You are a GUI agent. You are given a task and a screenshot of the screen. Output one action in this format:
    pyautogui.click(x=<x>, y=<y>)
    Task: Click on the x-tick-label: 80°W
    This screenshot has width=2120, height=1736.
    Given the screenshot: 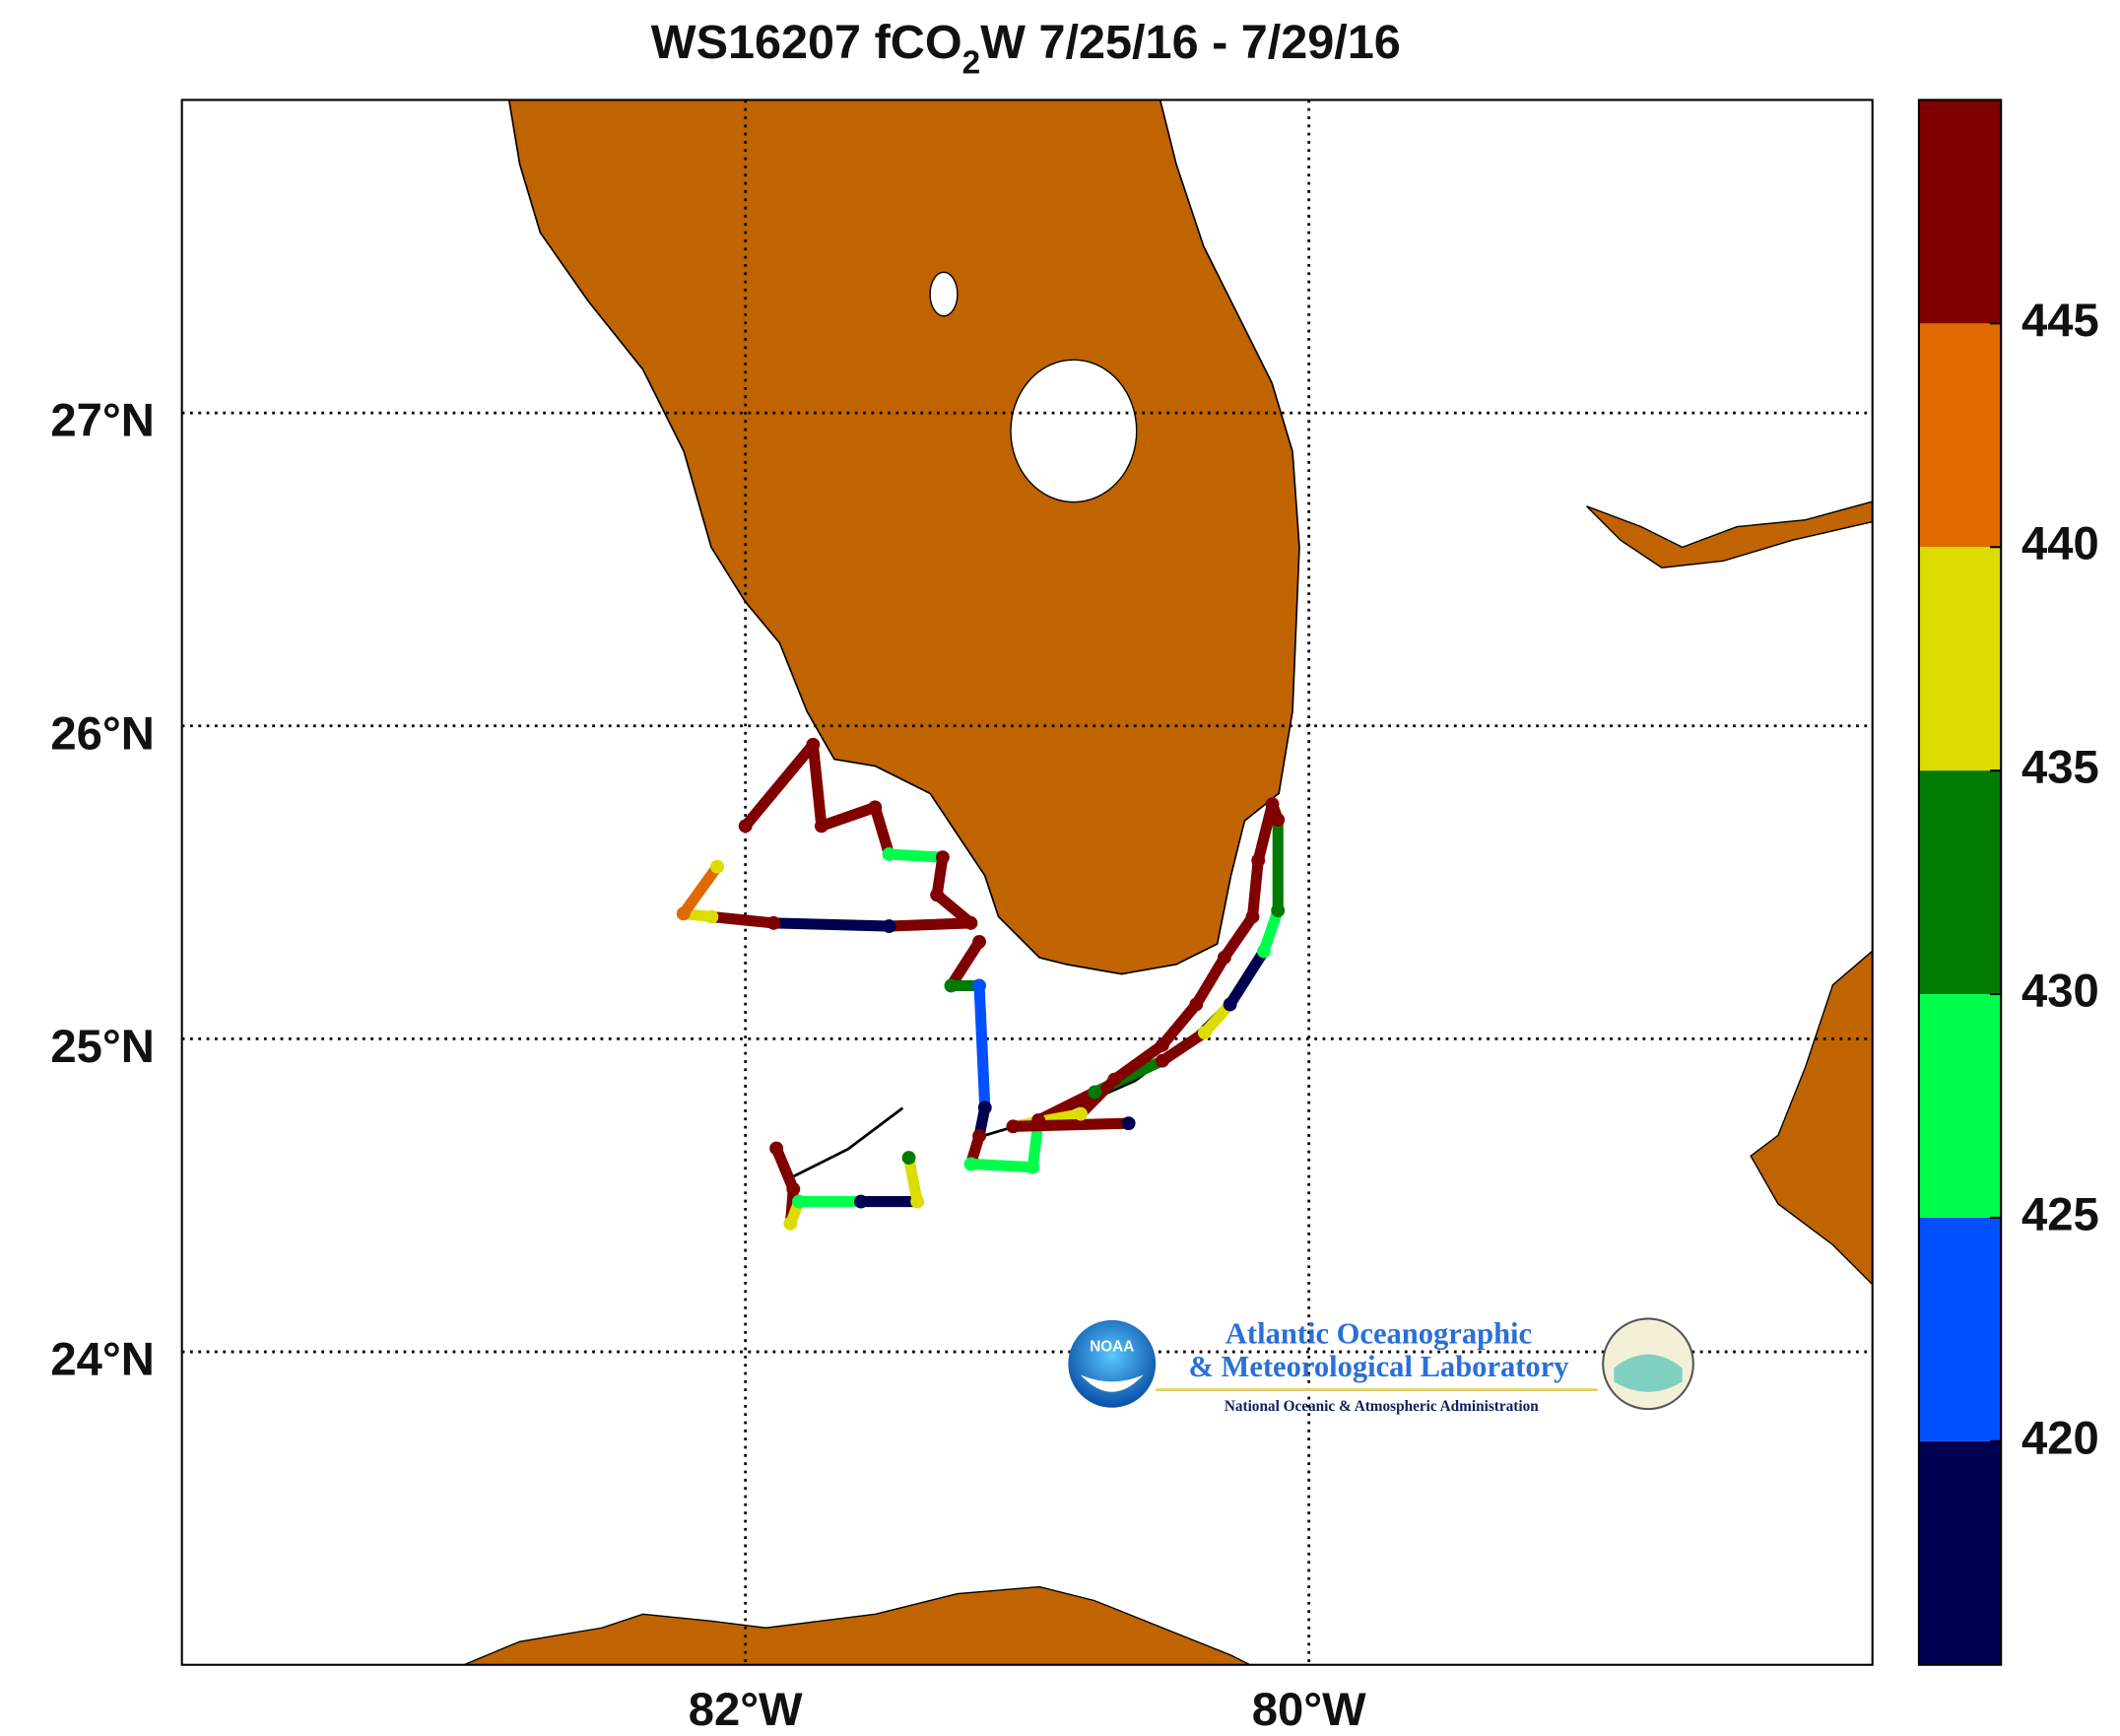 What is the action you would take?
    pyautogui.click(x=1309, y=1710)
    